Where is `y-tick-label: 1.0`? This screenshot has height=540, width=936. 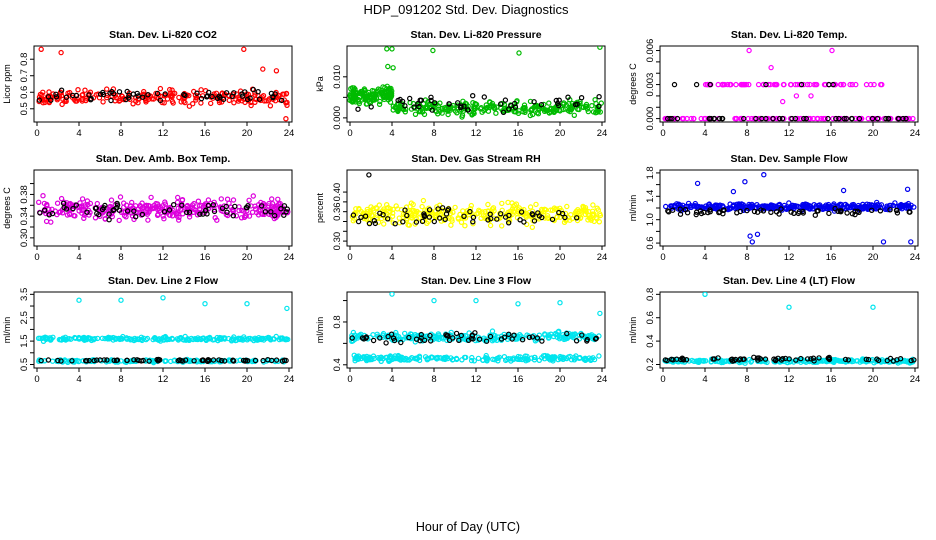 y-tick-label: 1.0 is located at coordinates (650, 219).